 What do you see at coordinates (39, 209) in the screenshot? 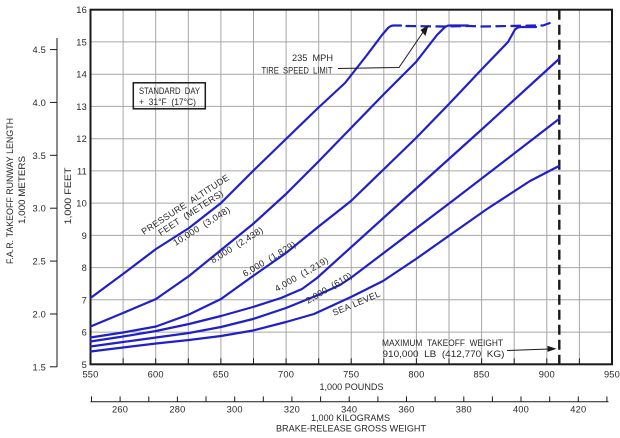
I see `svg-text: 3.0` at bounding box center [39, 209].